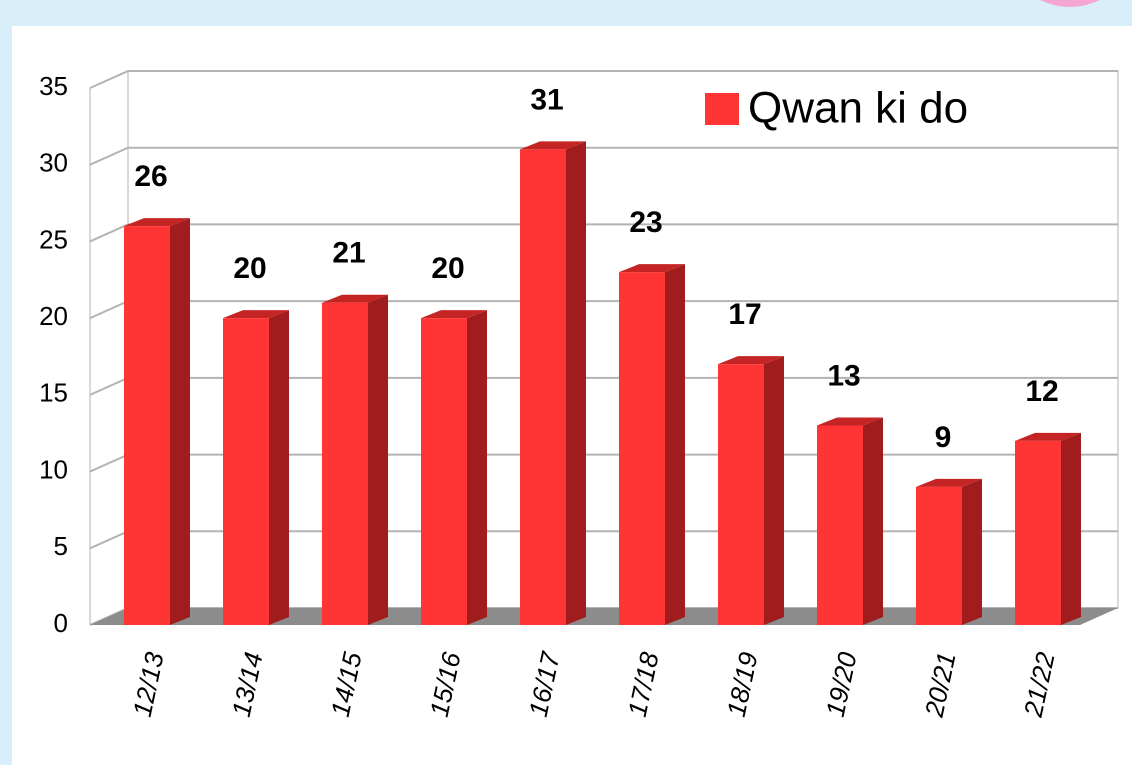 This screenshot has width=1132, height=765. I want to click on x-tick-label: 20/21, so click(940, 684).